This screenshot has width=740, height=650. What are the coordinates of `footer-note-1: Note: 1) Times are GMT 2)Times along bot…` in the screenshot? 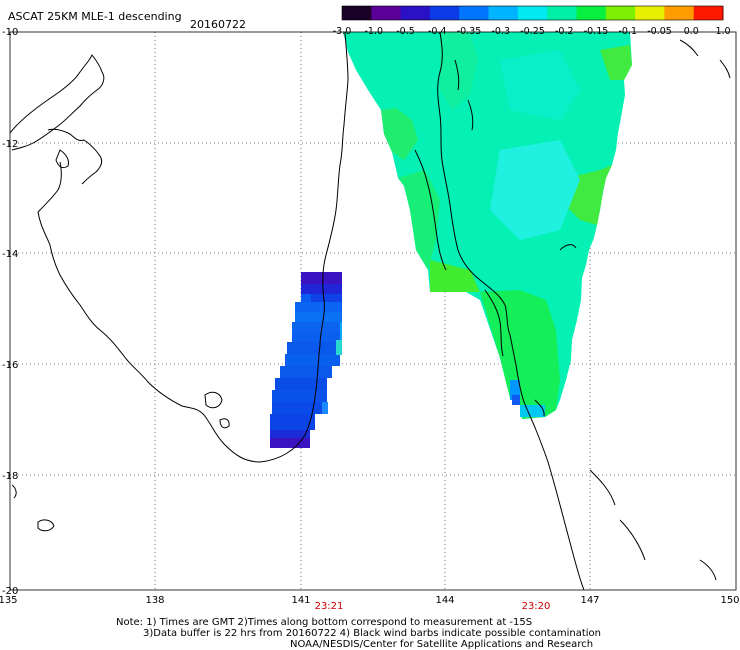 It's located at (324, 622).